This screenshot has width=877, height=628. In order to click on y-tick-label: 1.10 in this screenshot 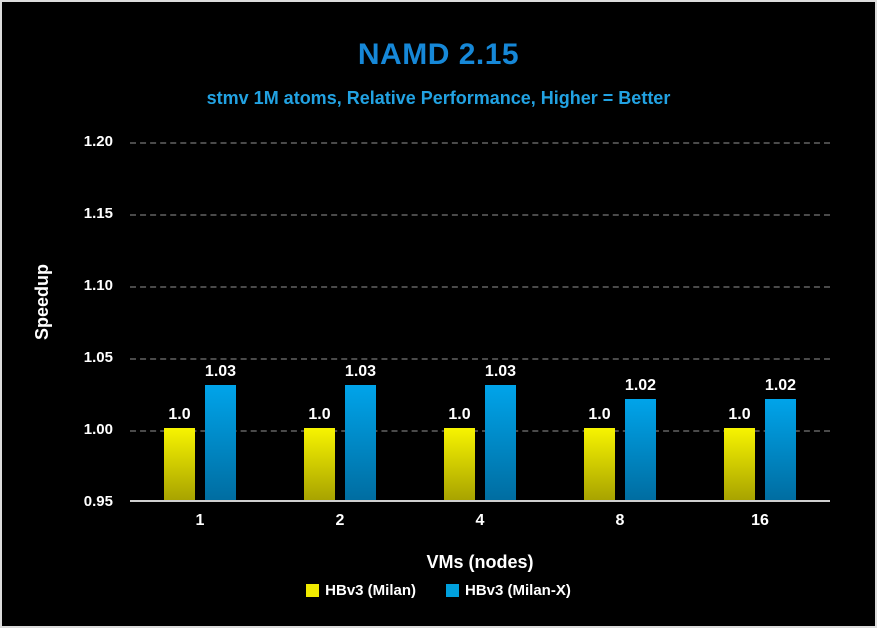, I will do `click(98, 285)`.